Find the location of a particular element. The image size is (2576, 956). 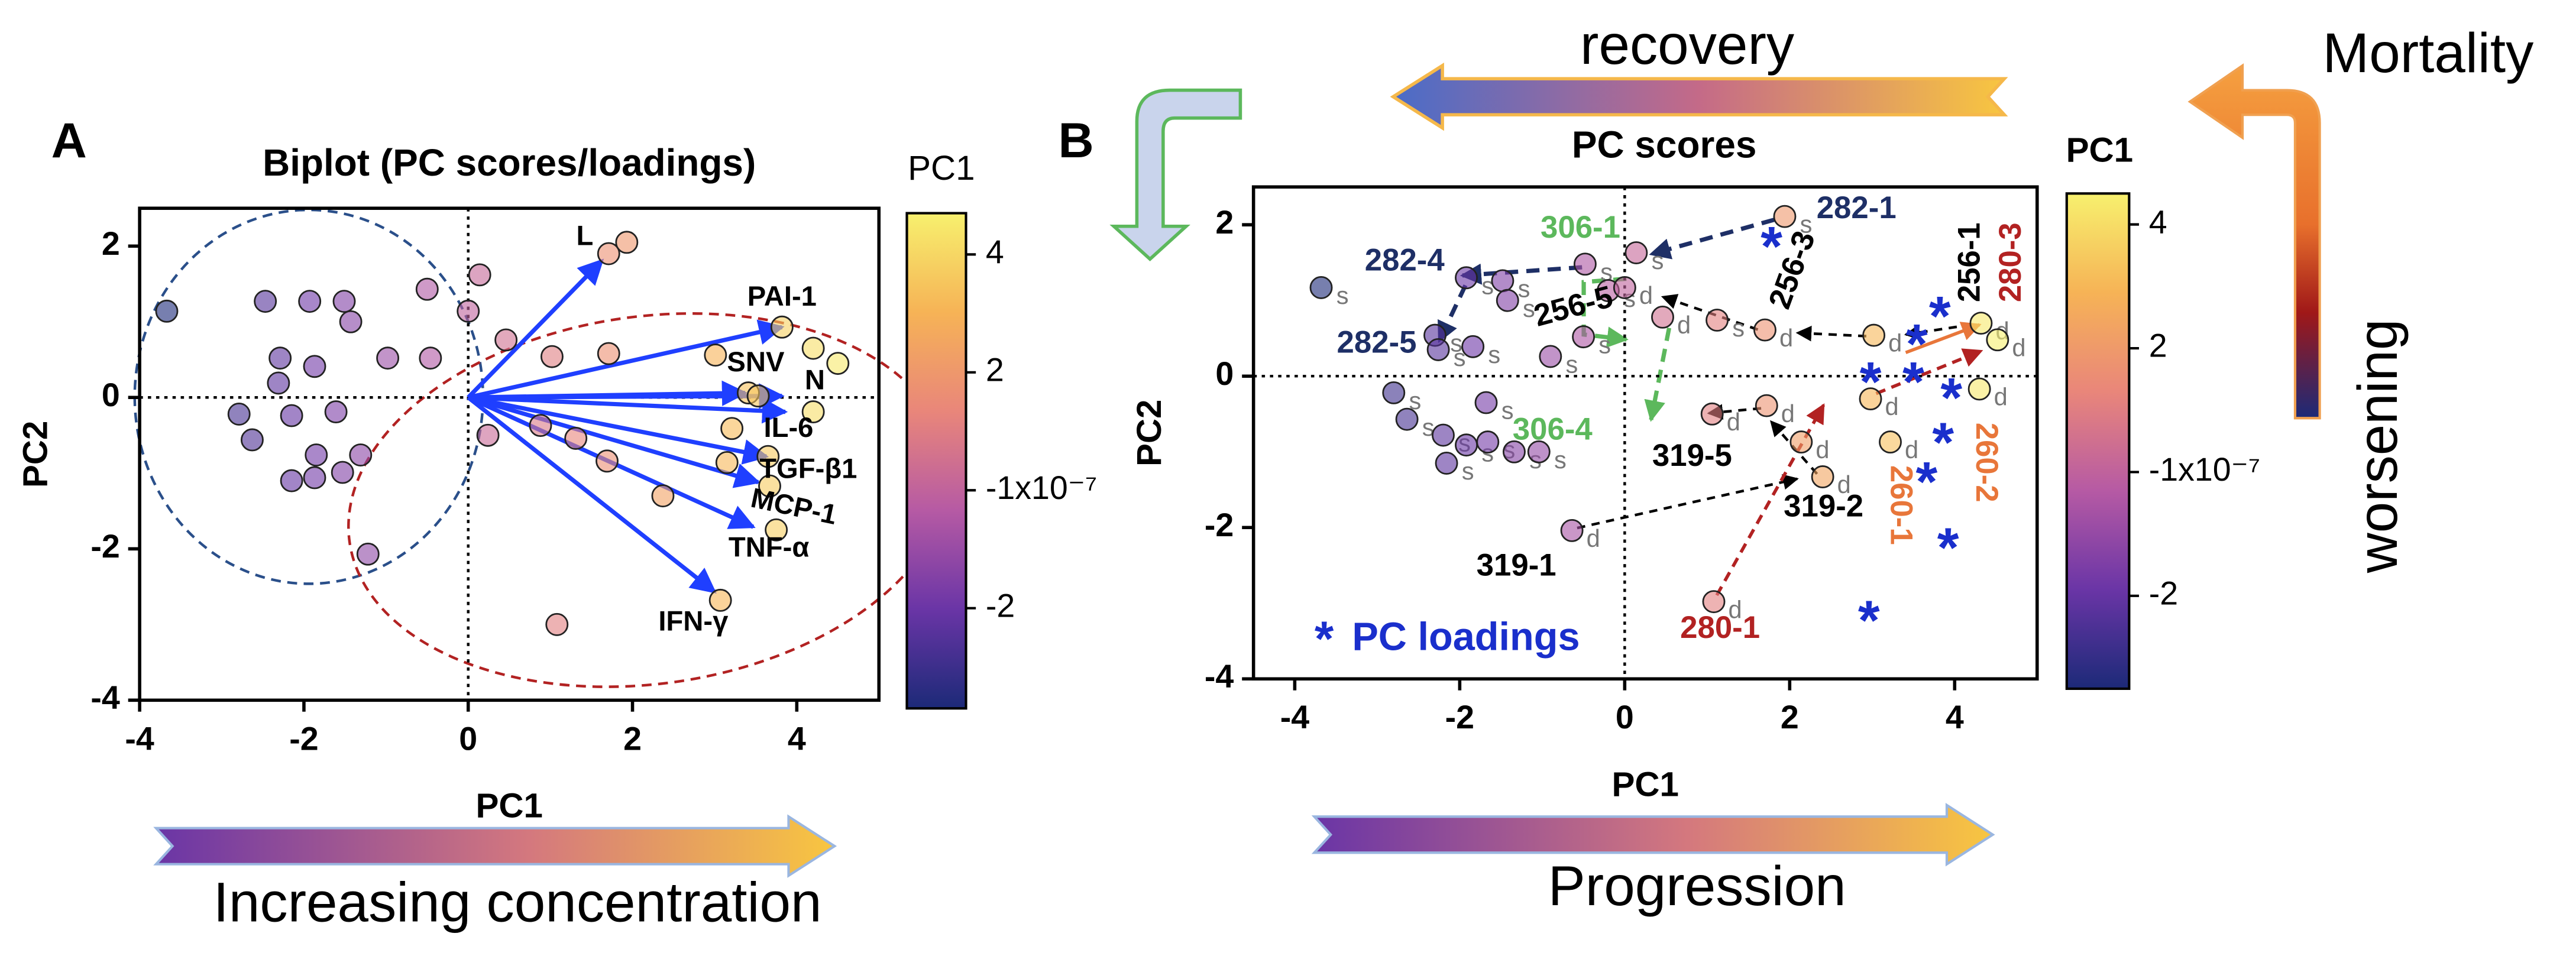

trajectory-label: 319-5 is located at coordinates (1692, 455).